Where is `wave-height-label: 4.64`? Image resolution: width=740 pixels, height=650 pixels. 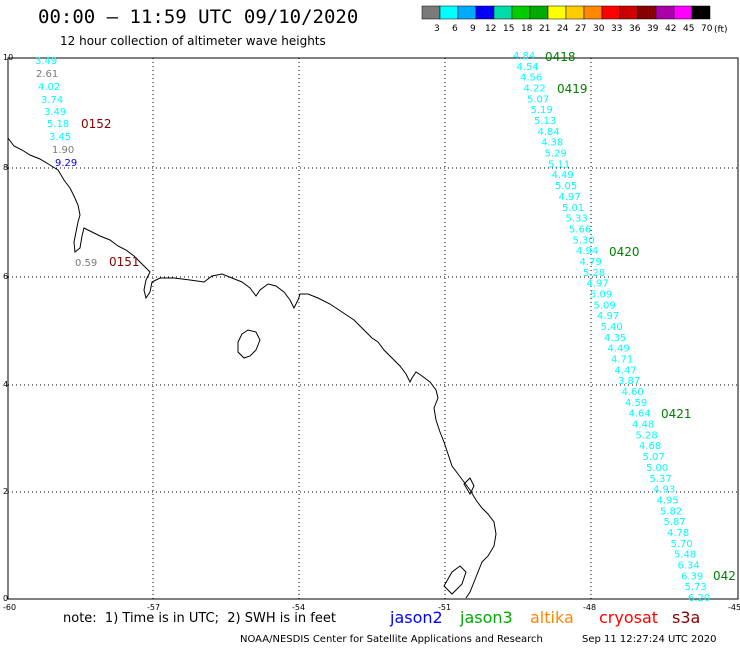 wave-height-label: 4.64 is located at coordinates (640, 414).